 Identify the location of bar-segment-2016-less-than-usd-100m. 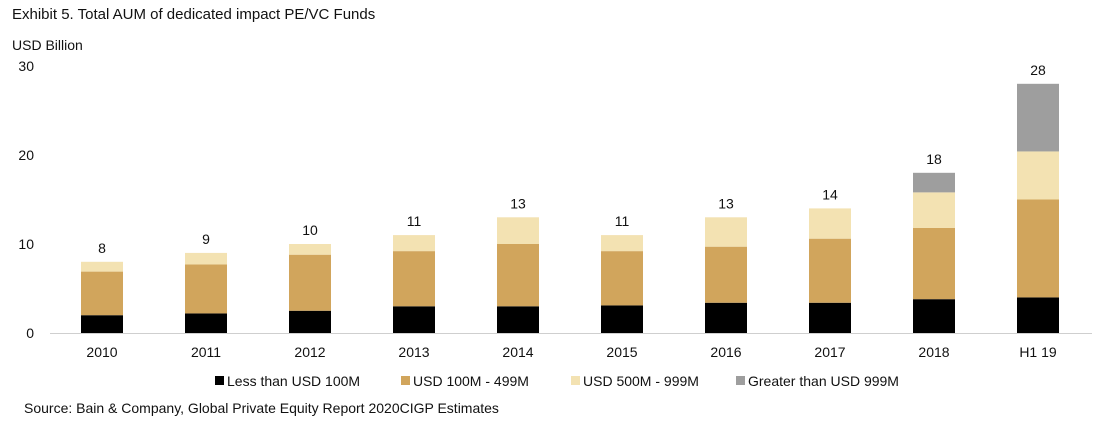
(726, 317).